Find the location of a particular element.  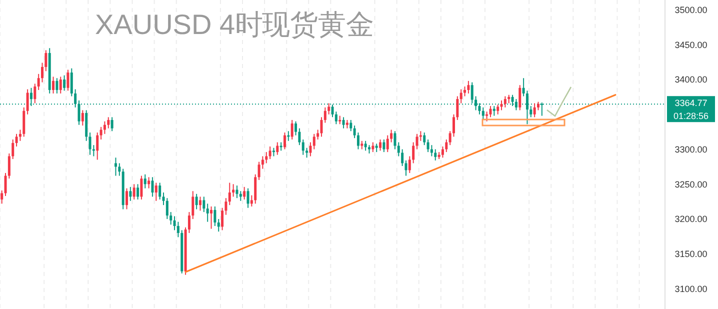

y-tick-label: 3250.00 is located at coordinates (691, 184).